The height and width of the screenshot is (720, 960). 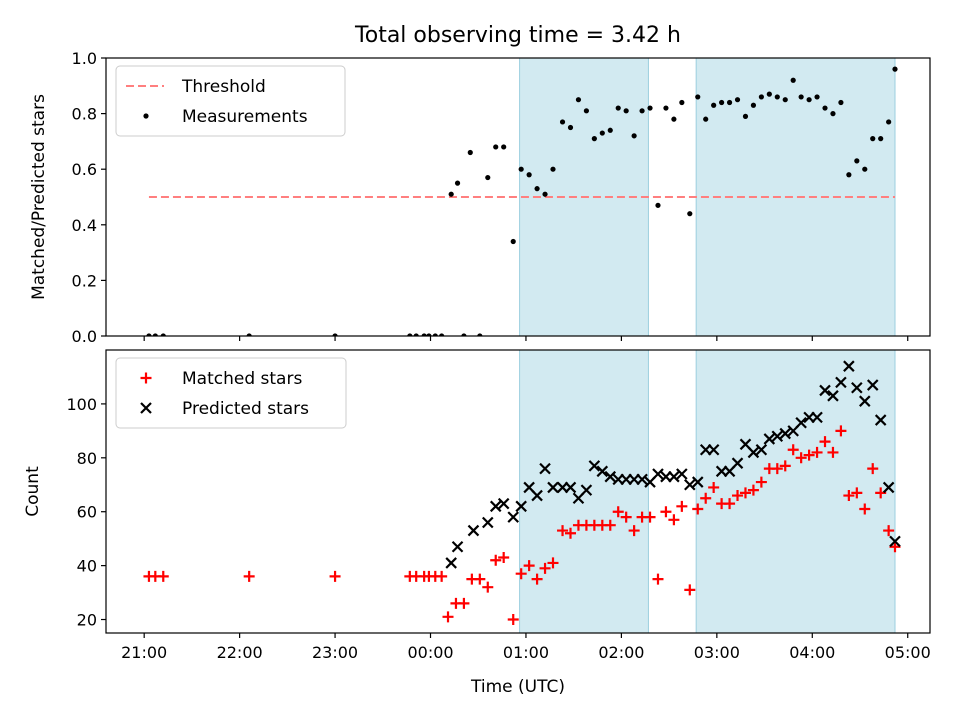 I want to click on legend-box, so click(x=231, y=393).